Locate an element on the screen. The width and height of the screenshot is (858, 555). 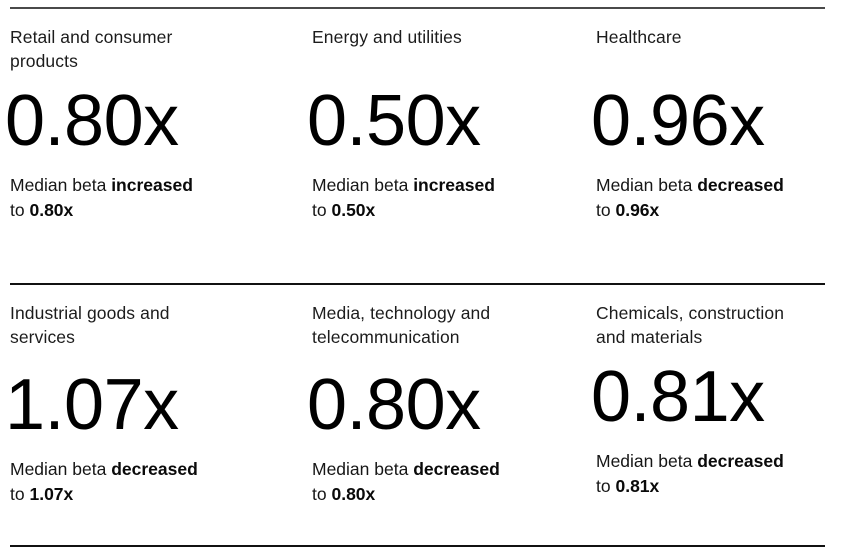
sector-title: Healthcare is located at coordinates (639, 37).